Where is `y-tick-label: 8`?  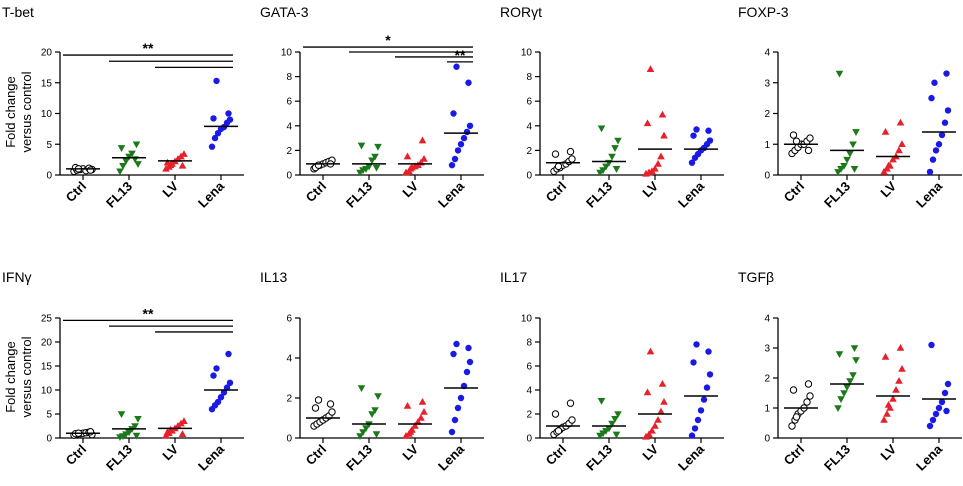
y-tick-label: 8 is located at coordinates (529, 343).